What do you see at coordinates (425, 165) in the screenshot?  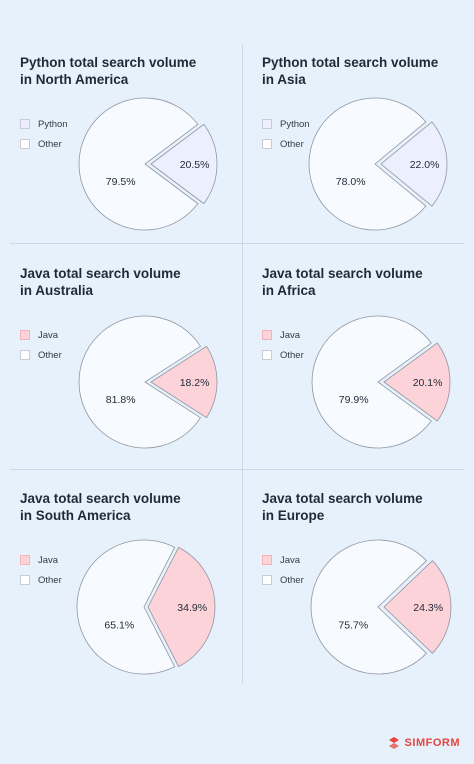 I see `slice-label-primary: 22.0%` at bounding box center [425, 165].